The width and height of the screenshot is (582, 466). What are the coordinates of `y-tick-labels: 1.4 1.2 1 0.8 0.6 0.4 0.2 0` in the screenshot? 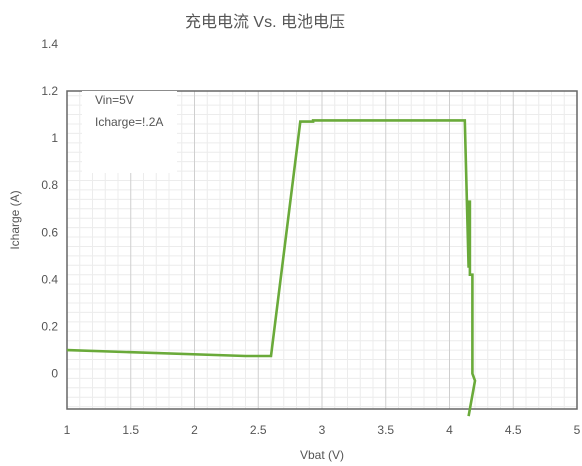 It's located at (49, 209).